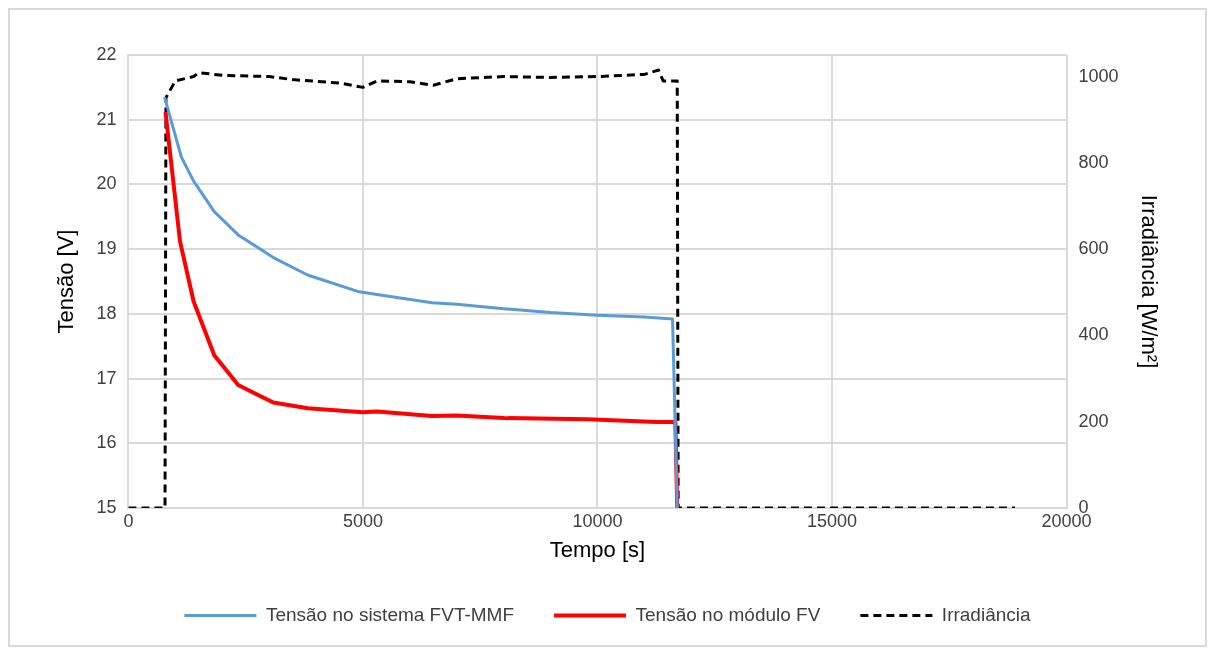 This screenshot has height=655, width=1215. What do you see at coordinates (390, 614) in the screenshot?
I see `legend-label: Tensão no sistema FVT-MMF` at bounding box center [390, 614].